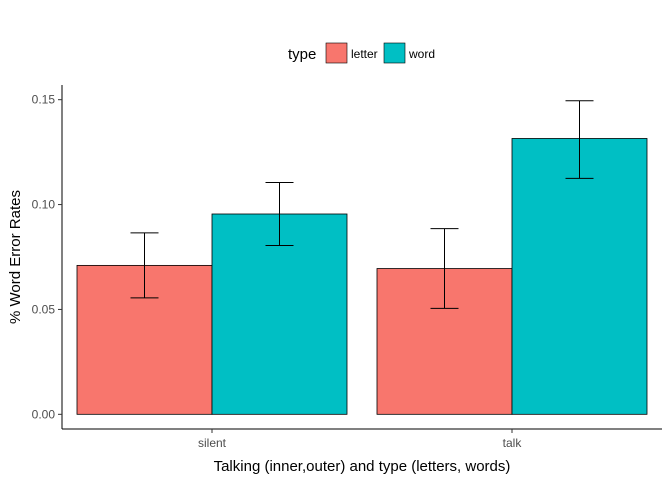 This screenshot has height=480, width=672. I want to click on y-axis-title: % Word Error Rates, so click(15, 257).